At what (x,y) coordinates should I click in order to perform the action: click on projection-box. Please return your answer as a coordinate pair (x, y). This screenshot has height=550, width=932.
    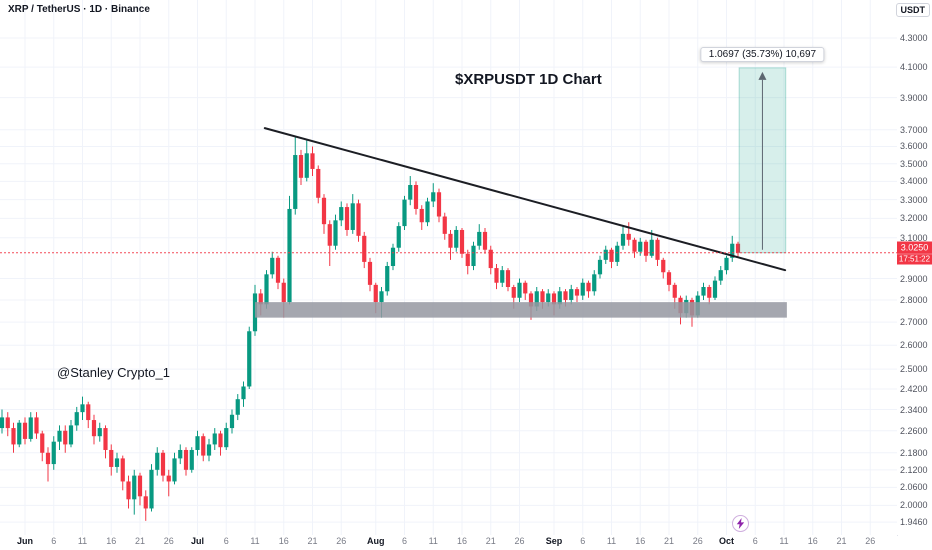
    Looking at the image, I should click on (762, 160).